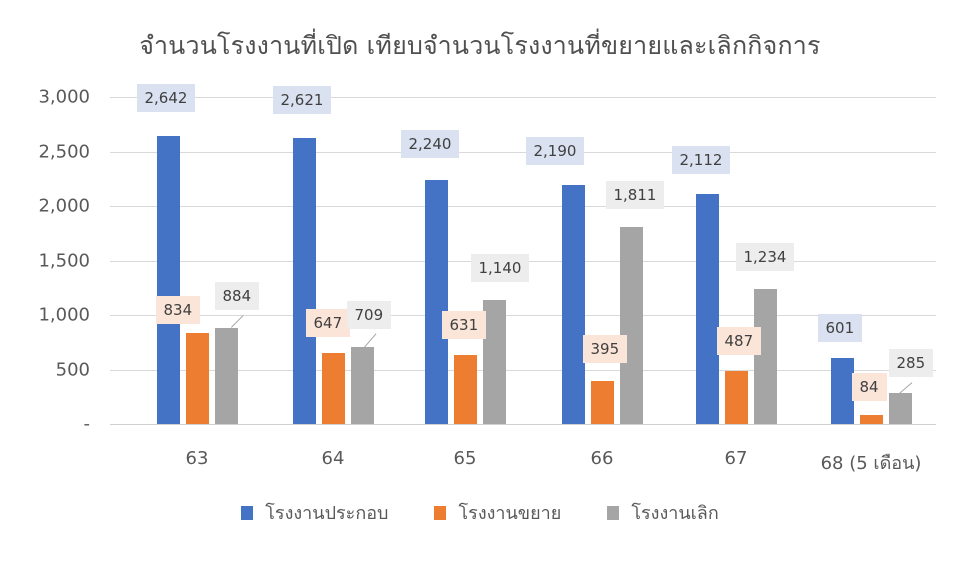 The height and width of the screenshot is (575, 960). I want to click on data-label: 1,234, so click(765, 257).